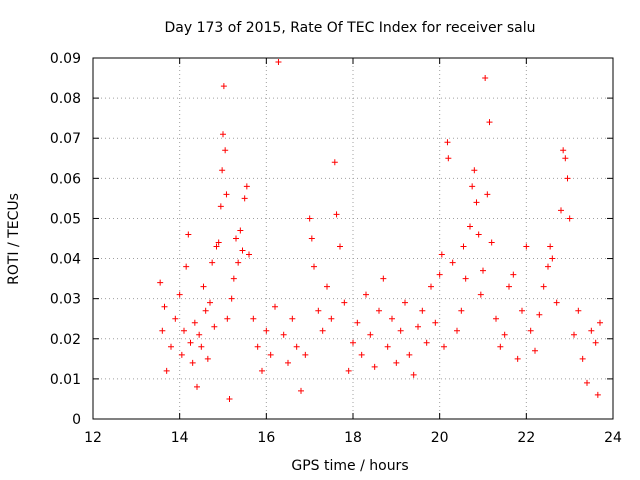 Image resolution: width=640 pixels, height=480 pixels. I want to click on y-tick-label: 0.08, so click(65, 99).